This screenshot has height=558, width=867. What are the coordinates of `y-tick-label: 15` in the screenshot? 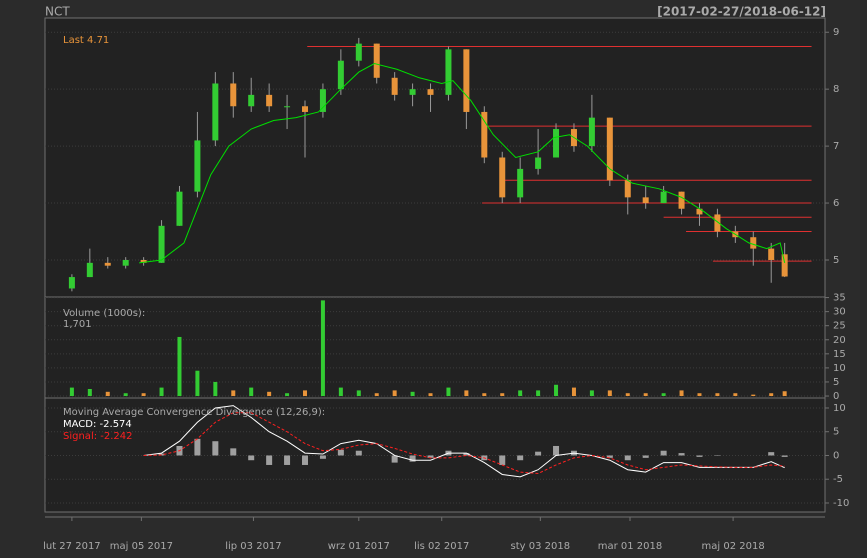 It's located at (839, 354).